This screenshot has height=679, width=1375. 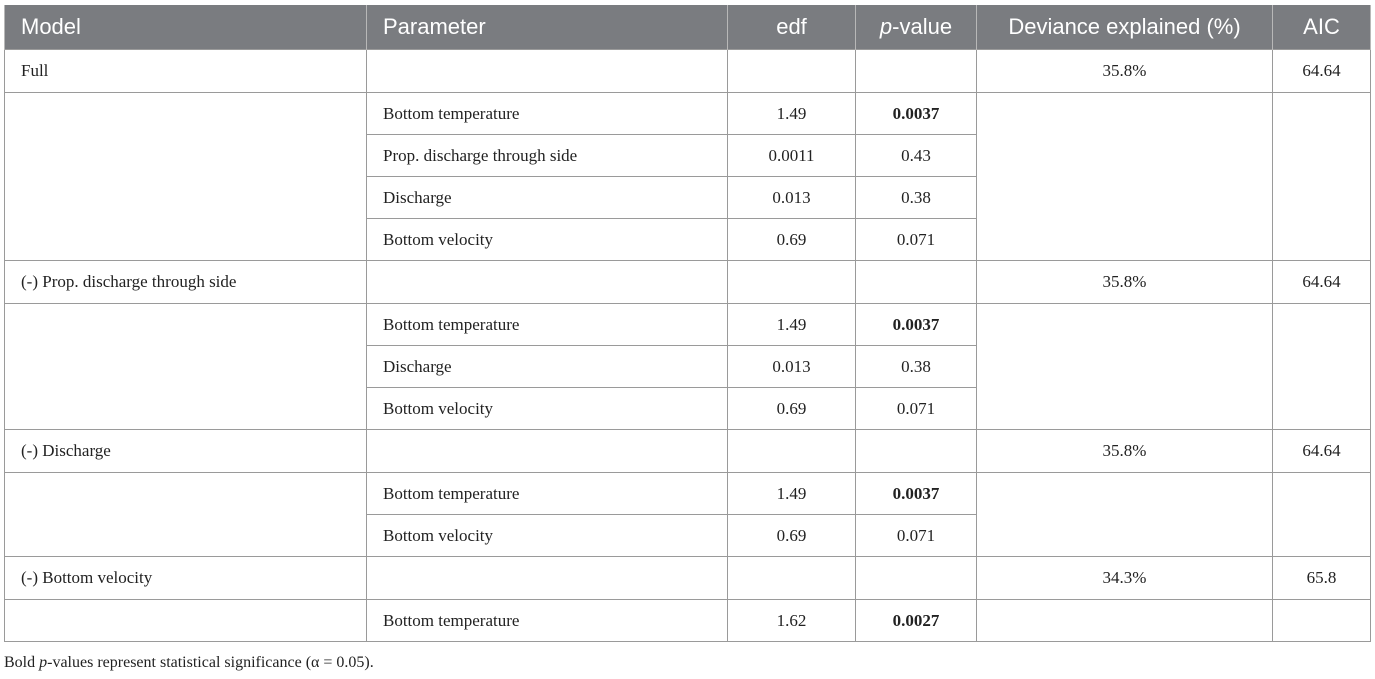 What do you see at coordinates (886, 26) in the screenshot?
I see `header-p-italic: p` at bounding box center [886, 26].